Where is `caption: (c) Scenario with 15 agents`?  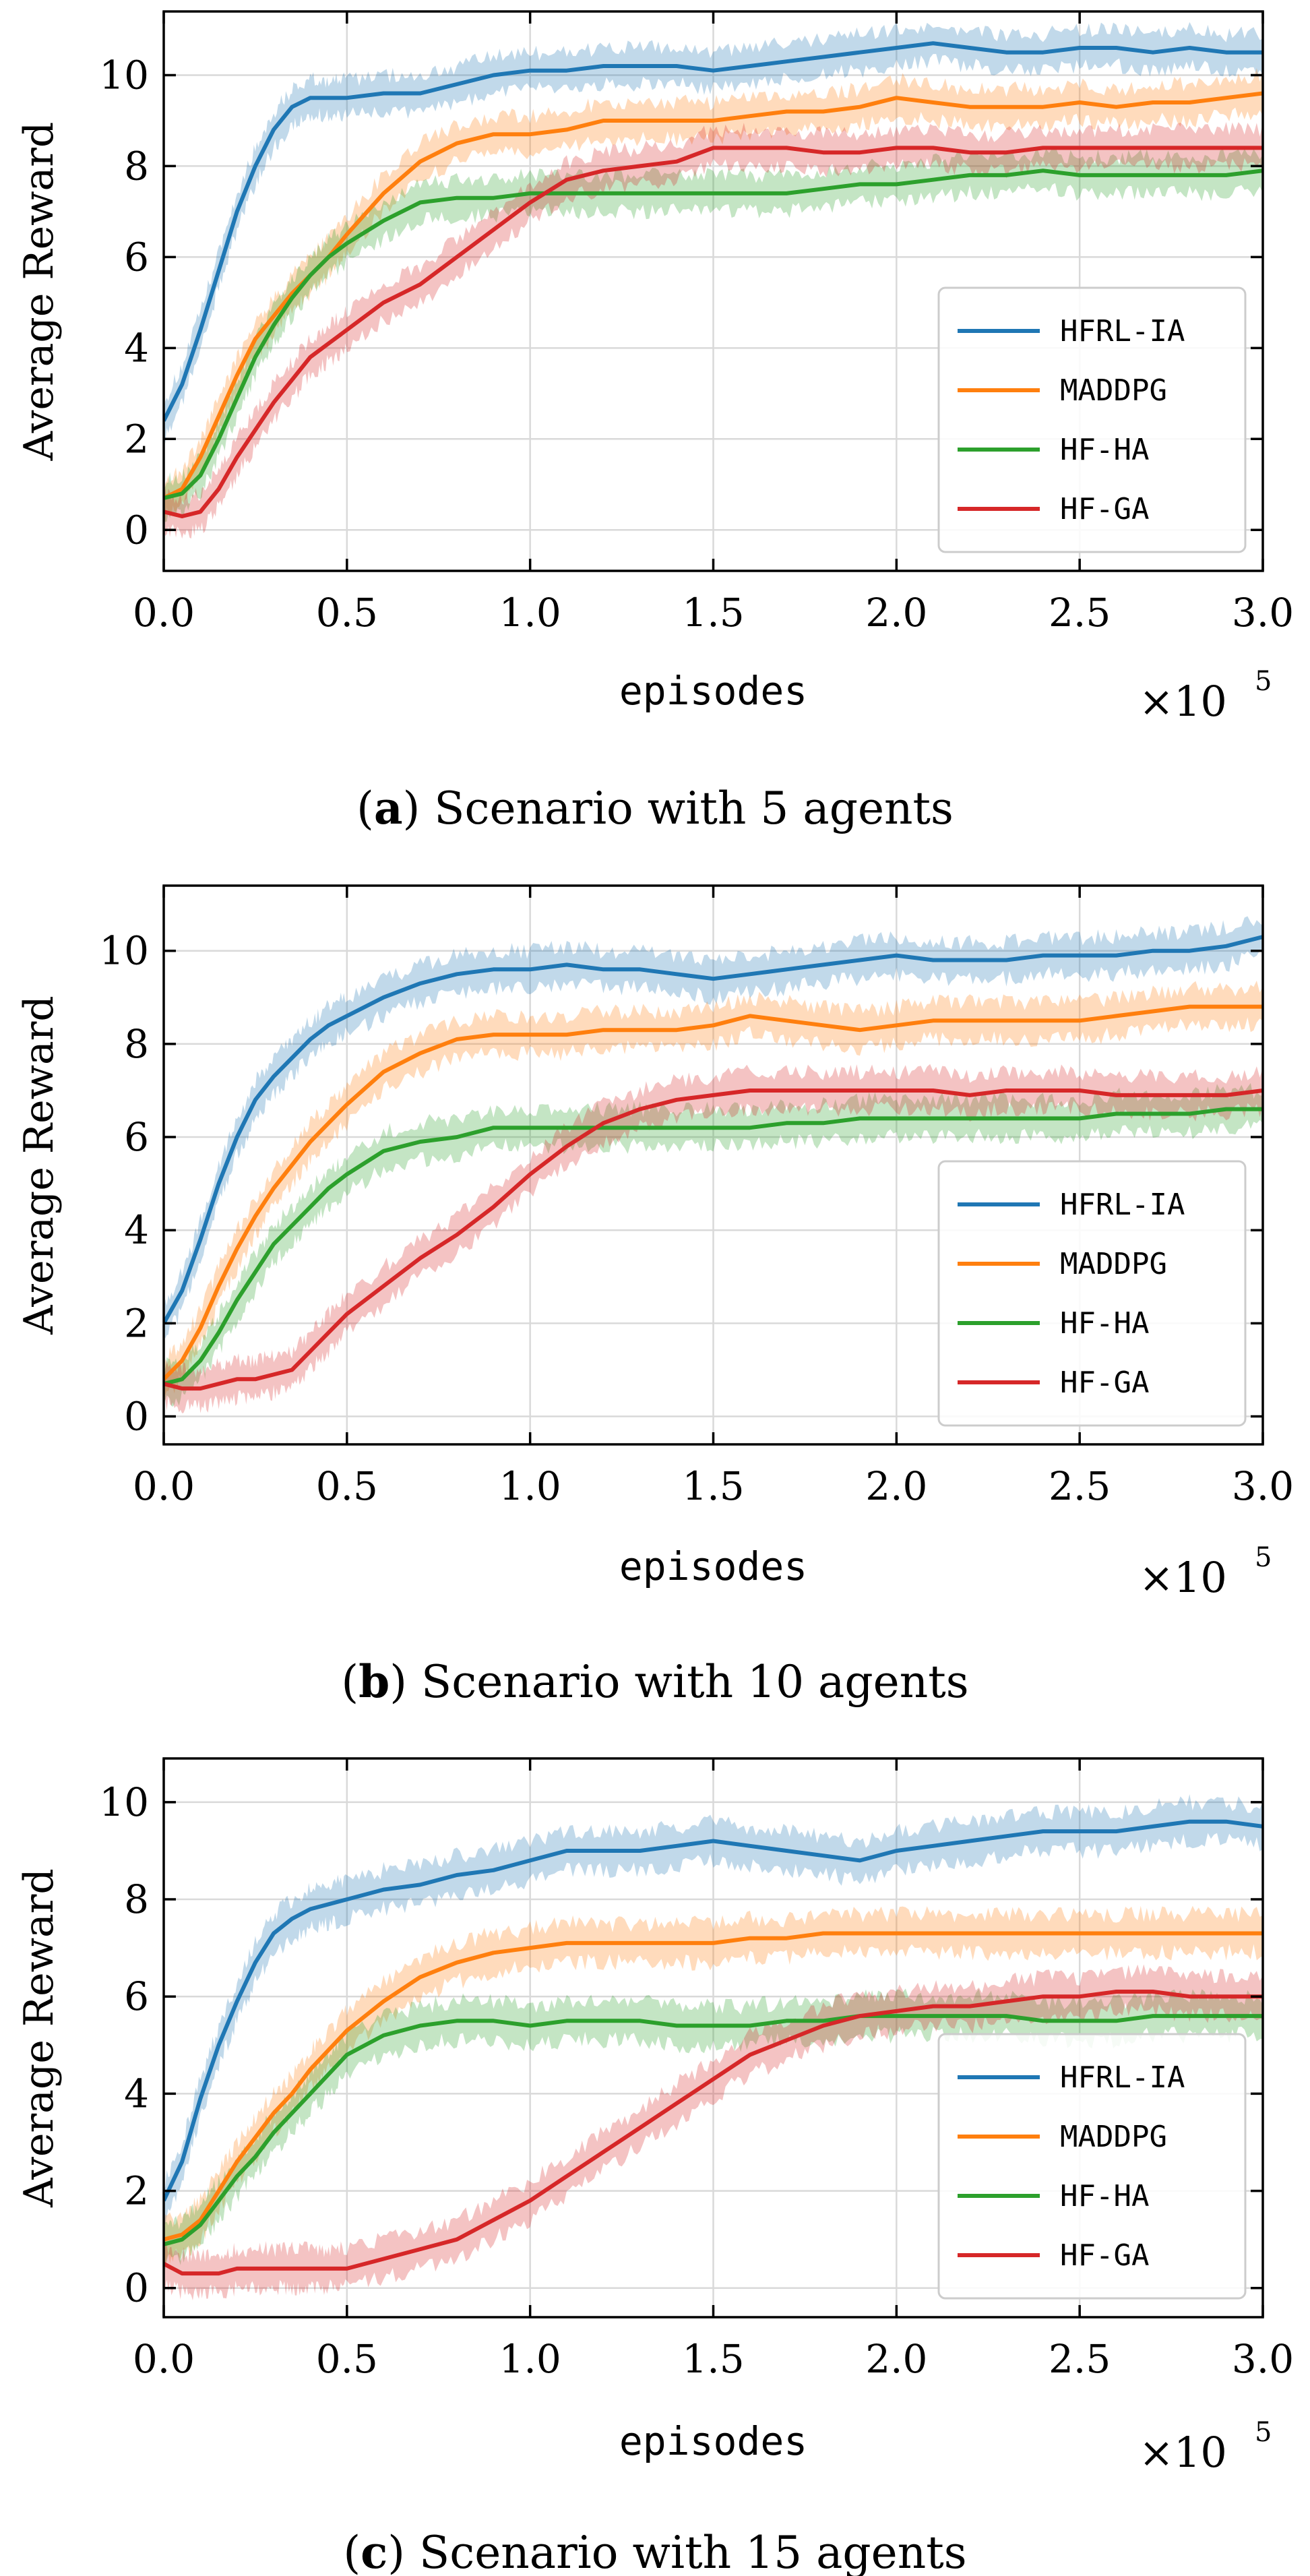 caption: (c) Scenario with 15 agents is located at coordinates (654, 2551).